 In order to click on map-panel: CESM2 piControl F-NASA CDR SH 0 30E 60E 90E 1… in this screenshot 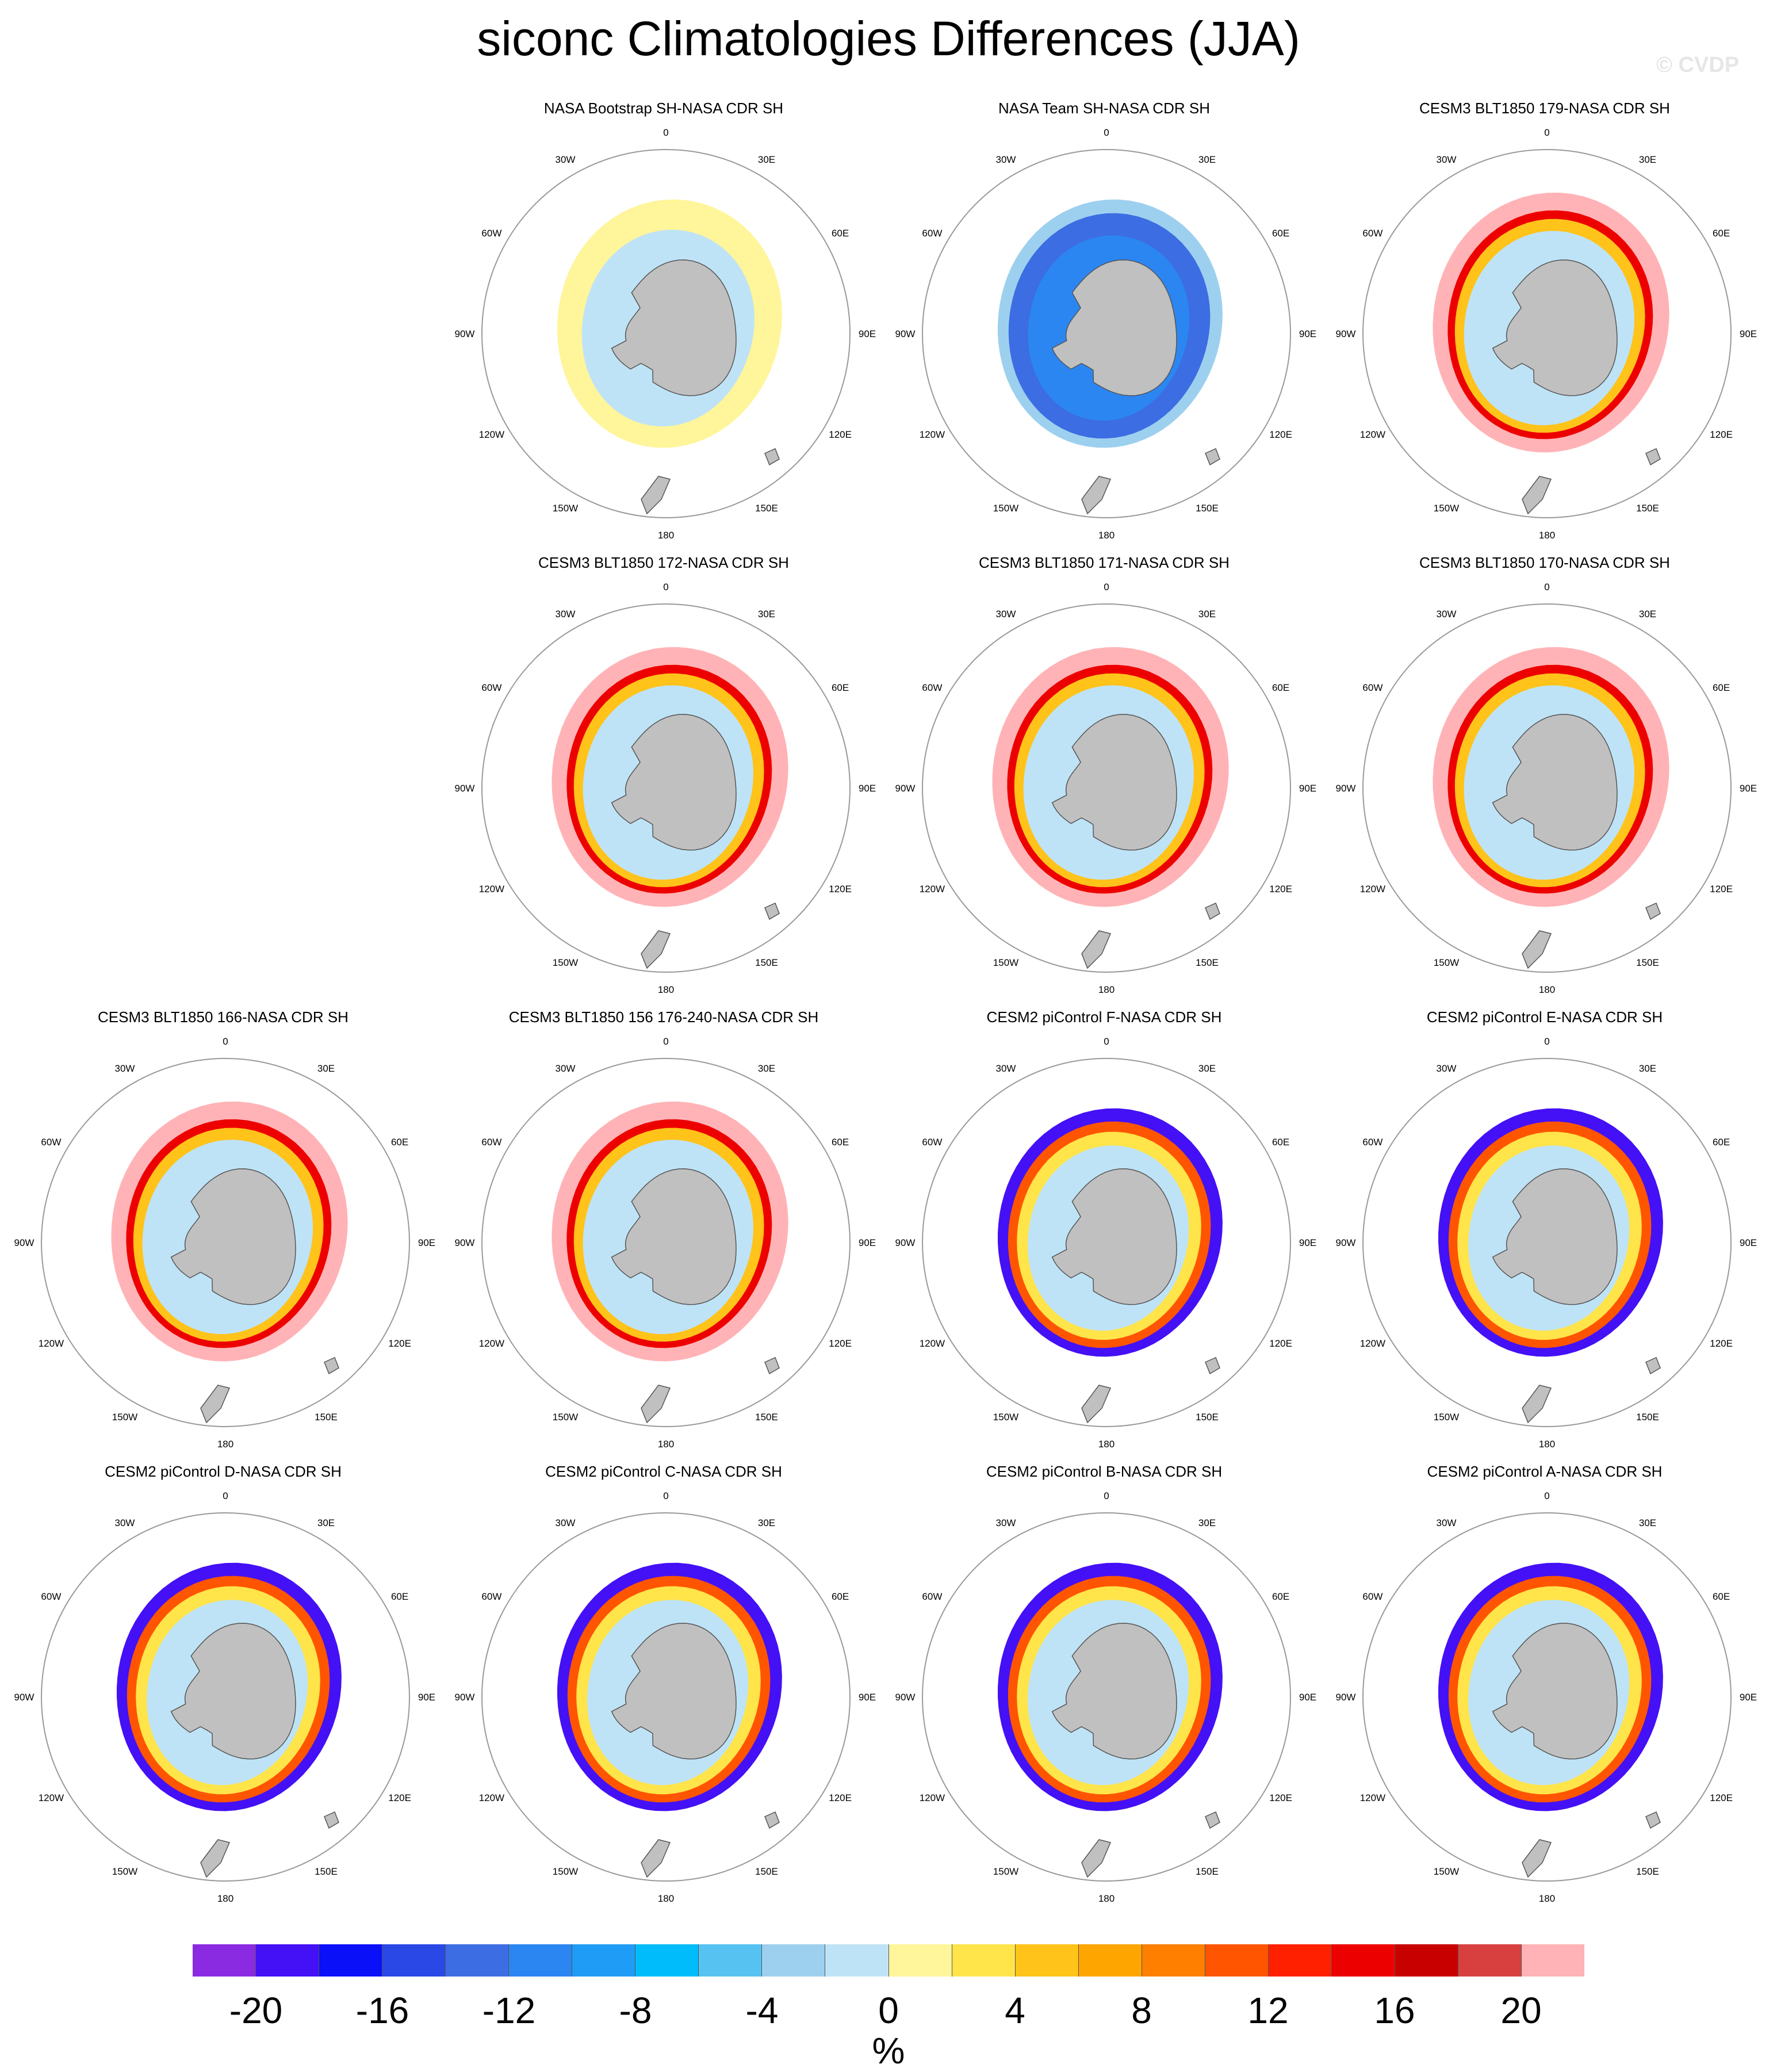, I will do `click(1104, 1233)`.